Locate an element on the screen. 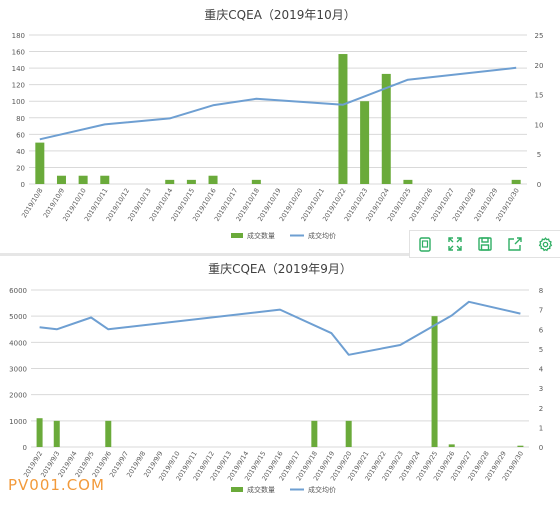 This screenshot has height=513, width=560. y-left-tick-label: 140 is located at coordinates (18, 69).